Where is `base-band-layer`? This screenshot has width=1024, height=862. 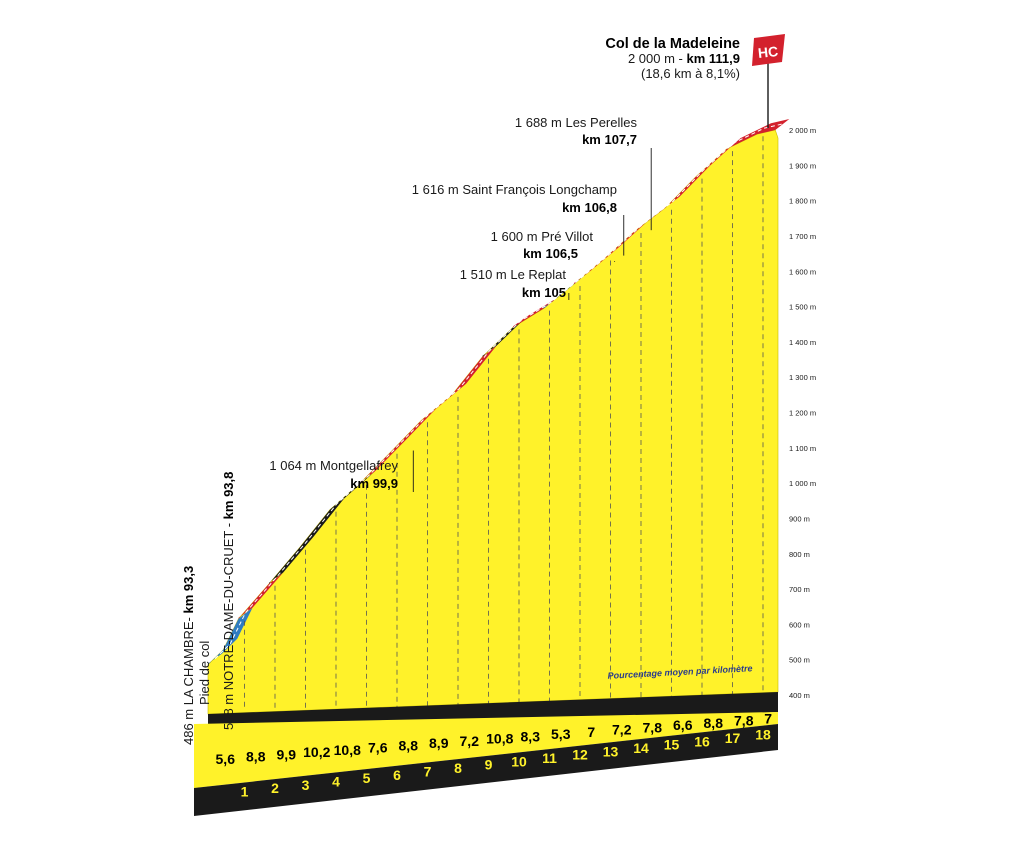 base-band-layer is located at coordinates (486, 754).